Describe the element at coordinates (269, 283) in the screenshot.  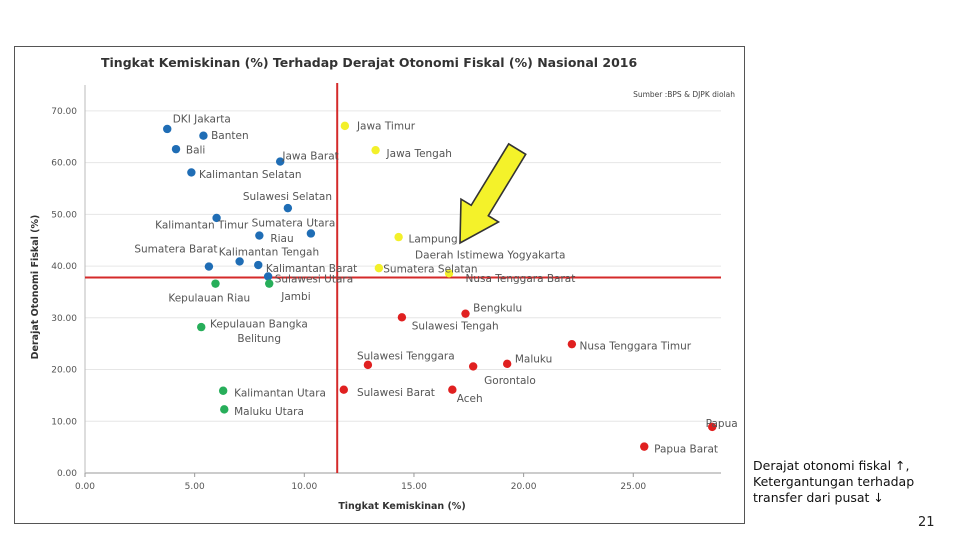
I see `data-point-jambi` at that location.